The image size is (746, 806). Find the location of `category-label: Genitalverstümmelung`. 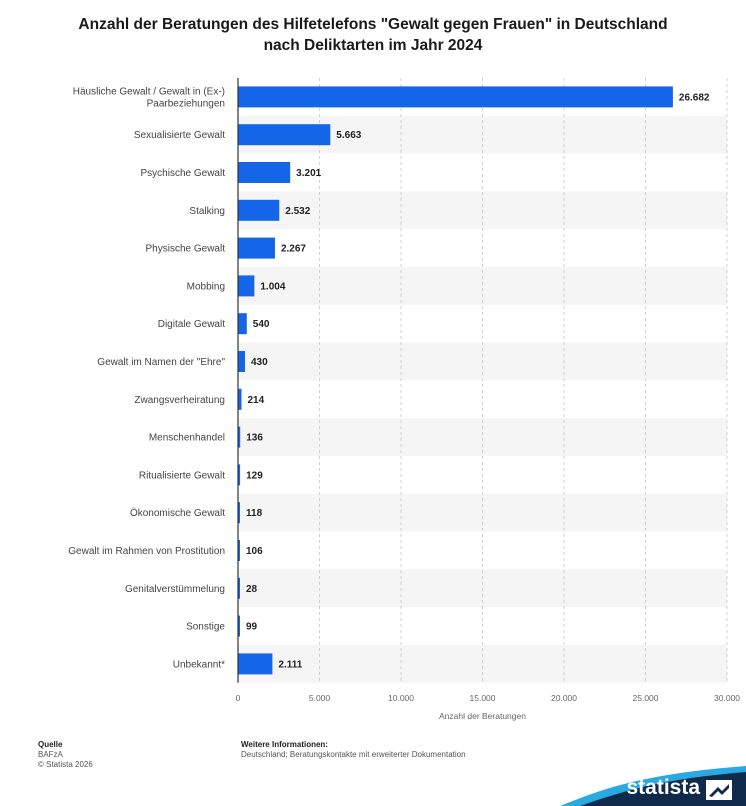

category-label: Genitalverstümmelung is located at coordinates (175, 589).